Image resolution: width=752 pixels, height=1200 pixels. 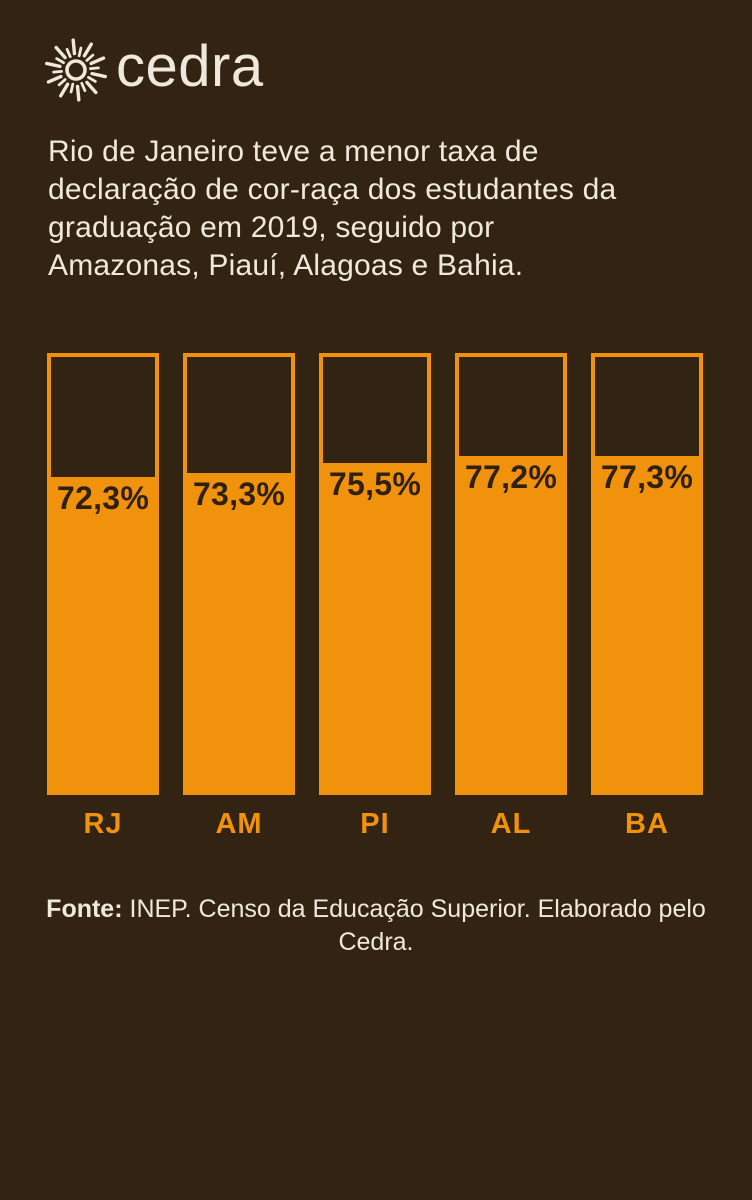 What do you see at coordinates (239, 493) in the screenshot?
I see `bar-value-label: 73,3%` at bounding box center [239, 493].